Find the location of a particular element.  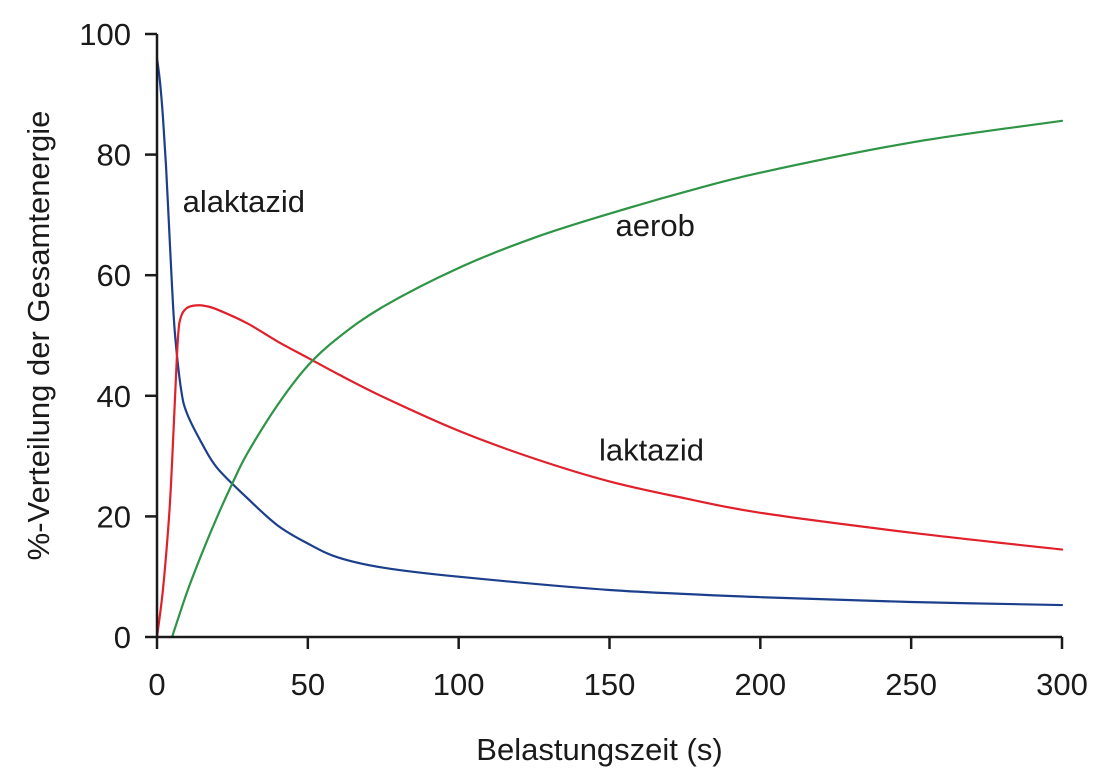

y-tick-label: 80 is located at coordinates (114, 155).